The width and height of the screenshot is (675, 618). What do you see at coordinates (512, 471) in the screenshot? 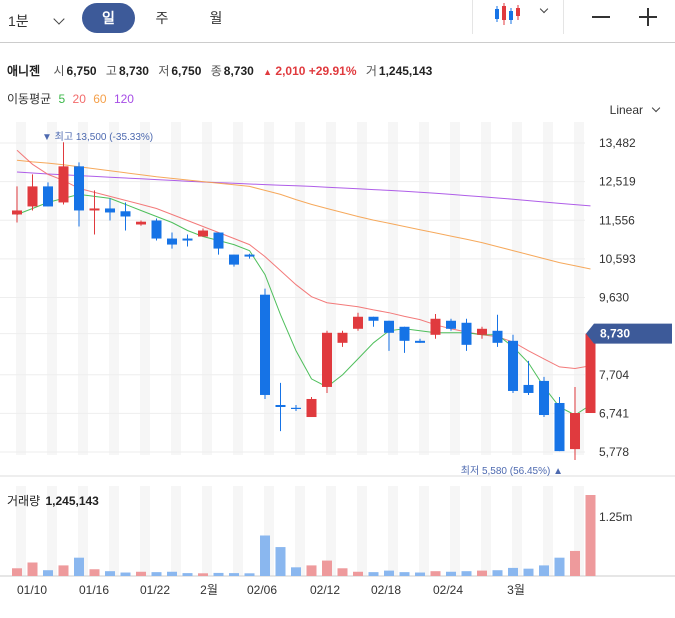
I see `min-price-annotation: 최저 5,580 (56.45%) ▲` at bounding box center [512, 471].